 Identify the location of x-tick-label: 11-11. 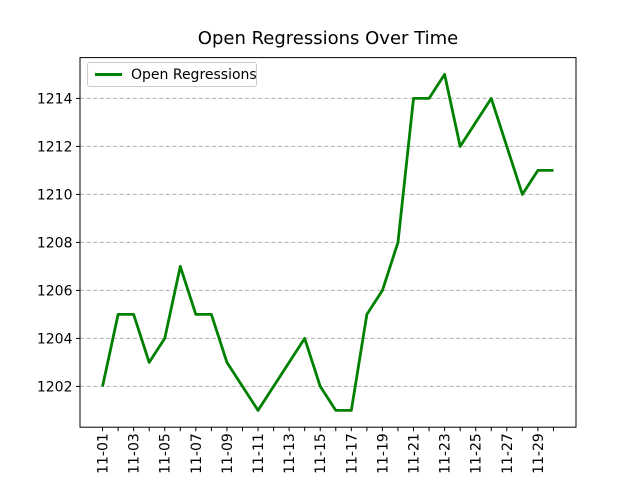
(259, 453).